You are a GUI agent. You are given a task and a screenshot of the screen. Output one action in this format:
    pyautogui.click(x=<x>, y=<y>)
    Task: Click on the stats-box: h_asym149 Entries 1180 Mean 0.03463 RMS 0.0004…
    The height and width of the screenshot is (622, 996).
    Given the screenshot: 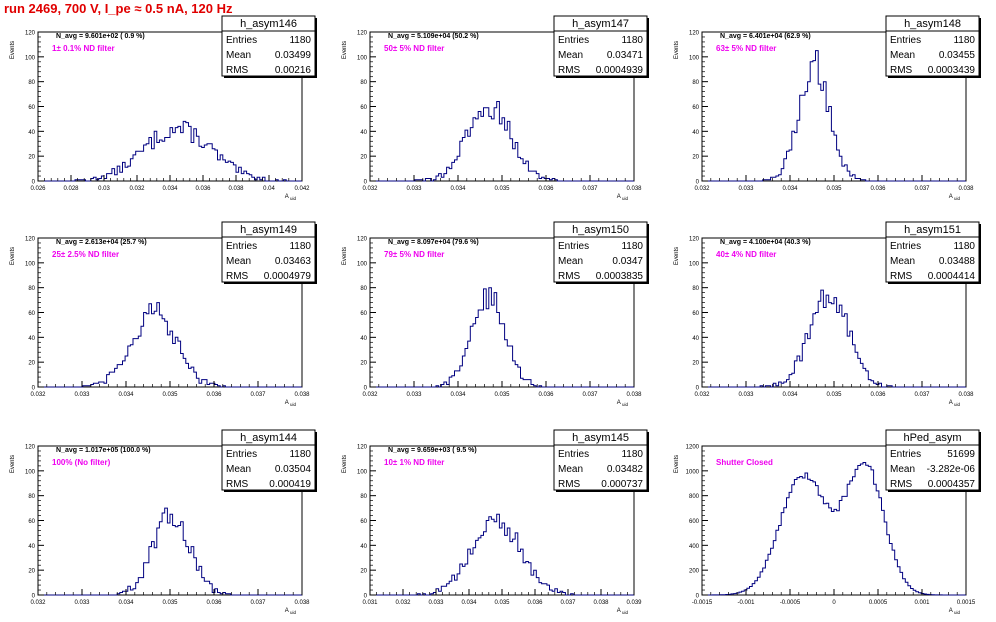 What is the action you would take?
    pyautogui.click(x=269, y=252)
    